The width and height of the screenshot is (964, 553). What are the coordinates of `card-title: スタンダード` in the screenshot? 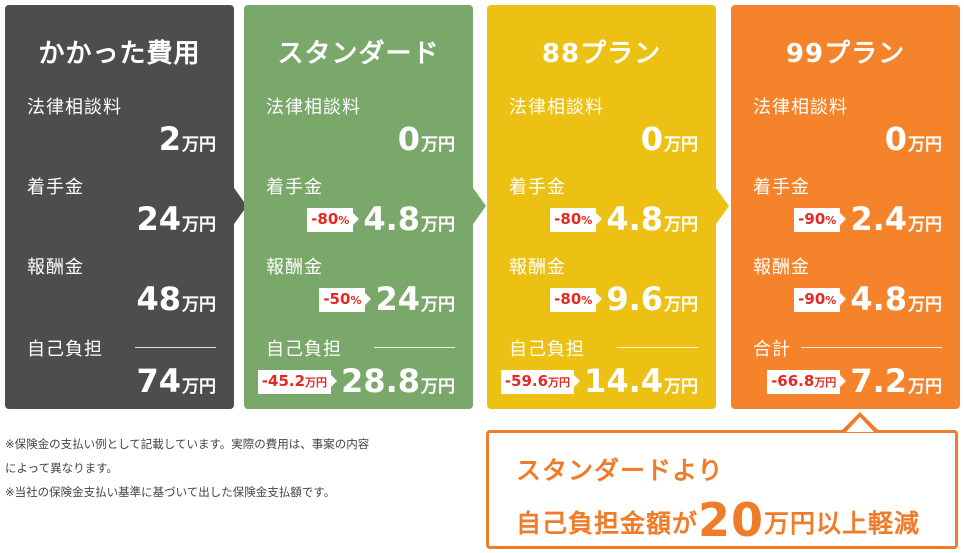 It's located at (358, 51).